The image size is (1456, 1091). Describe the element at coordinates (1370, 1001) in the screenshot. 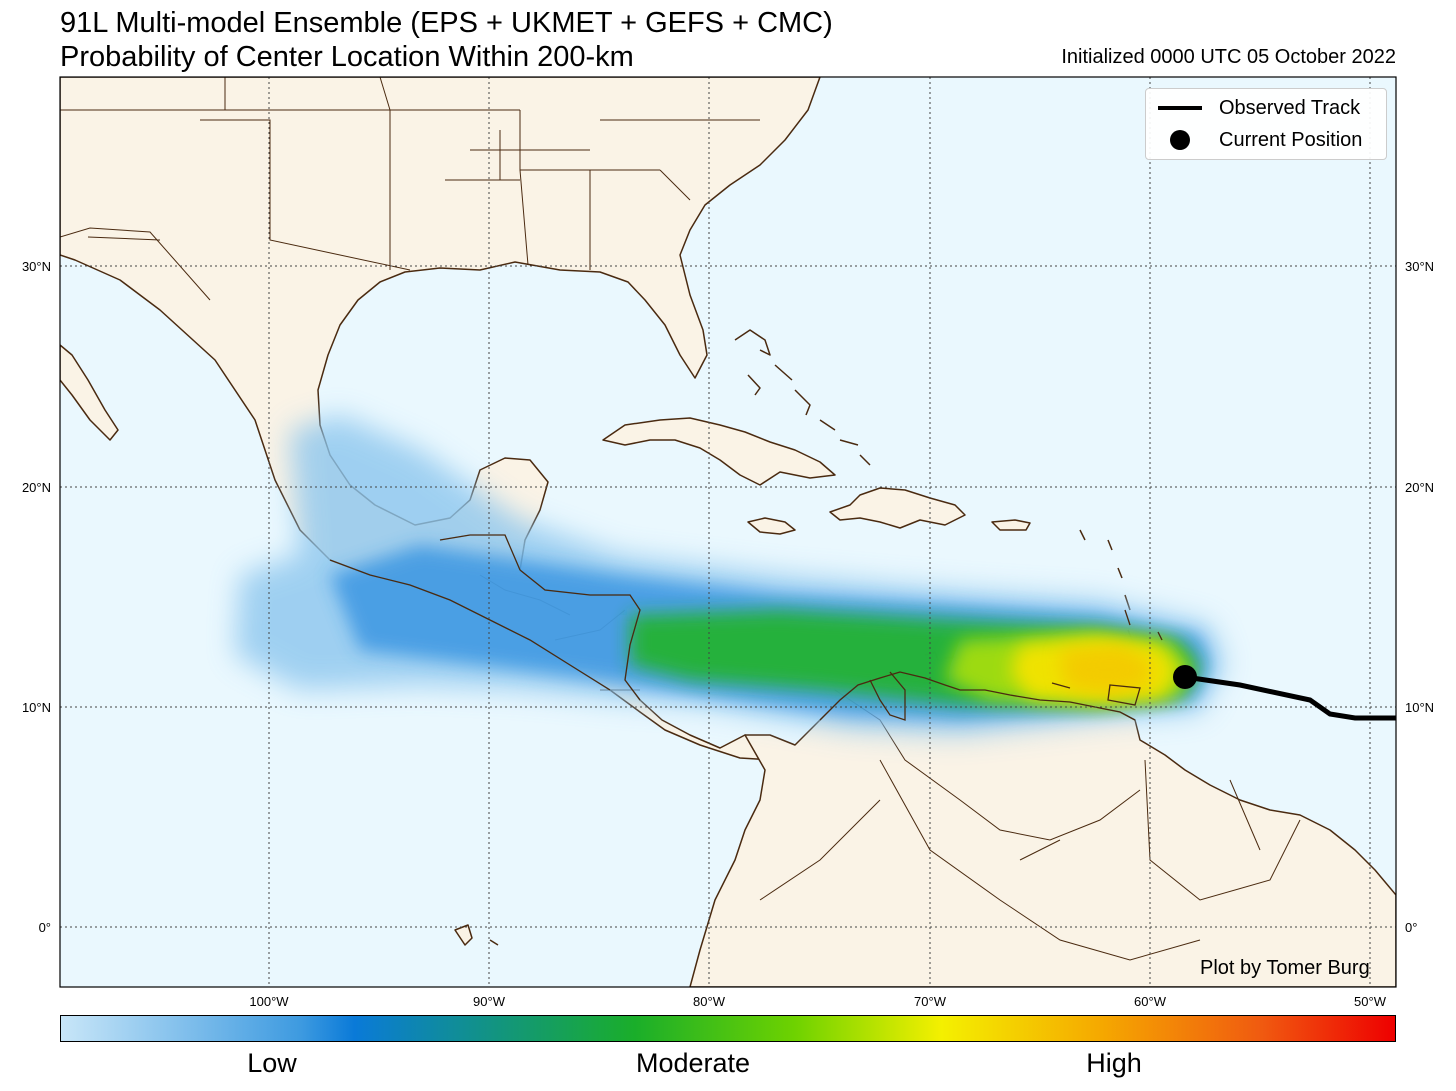

I see `lon-label-50w: 50°W` at that location.